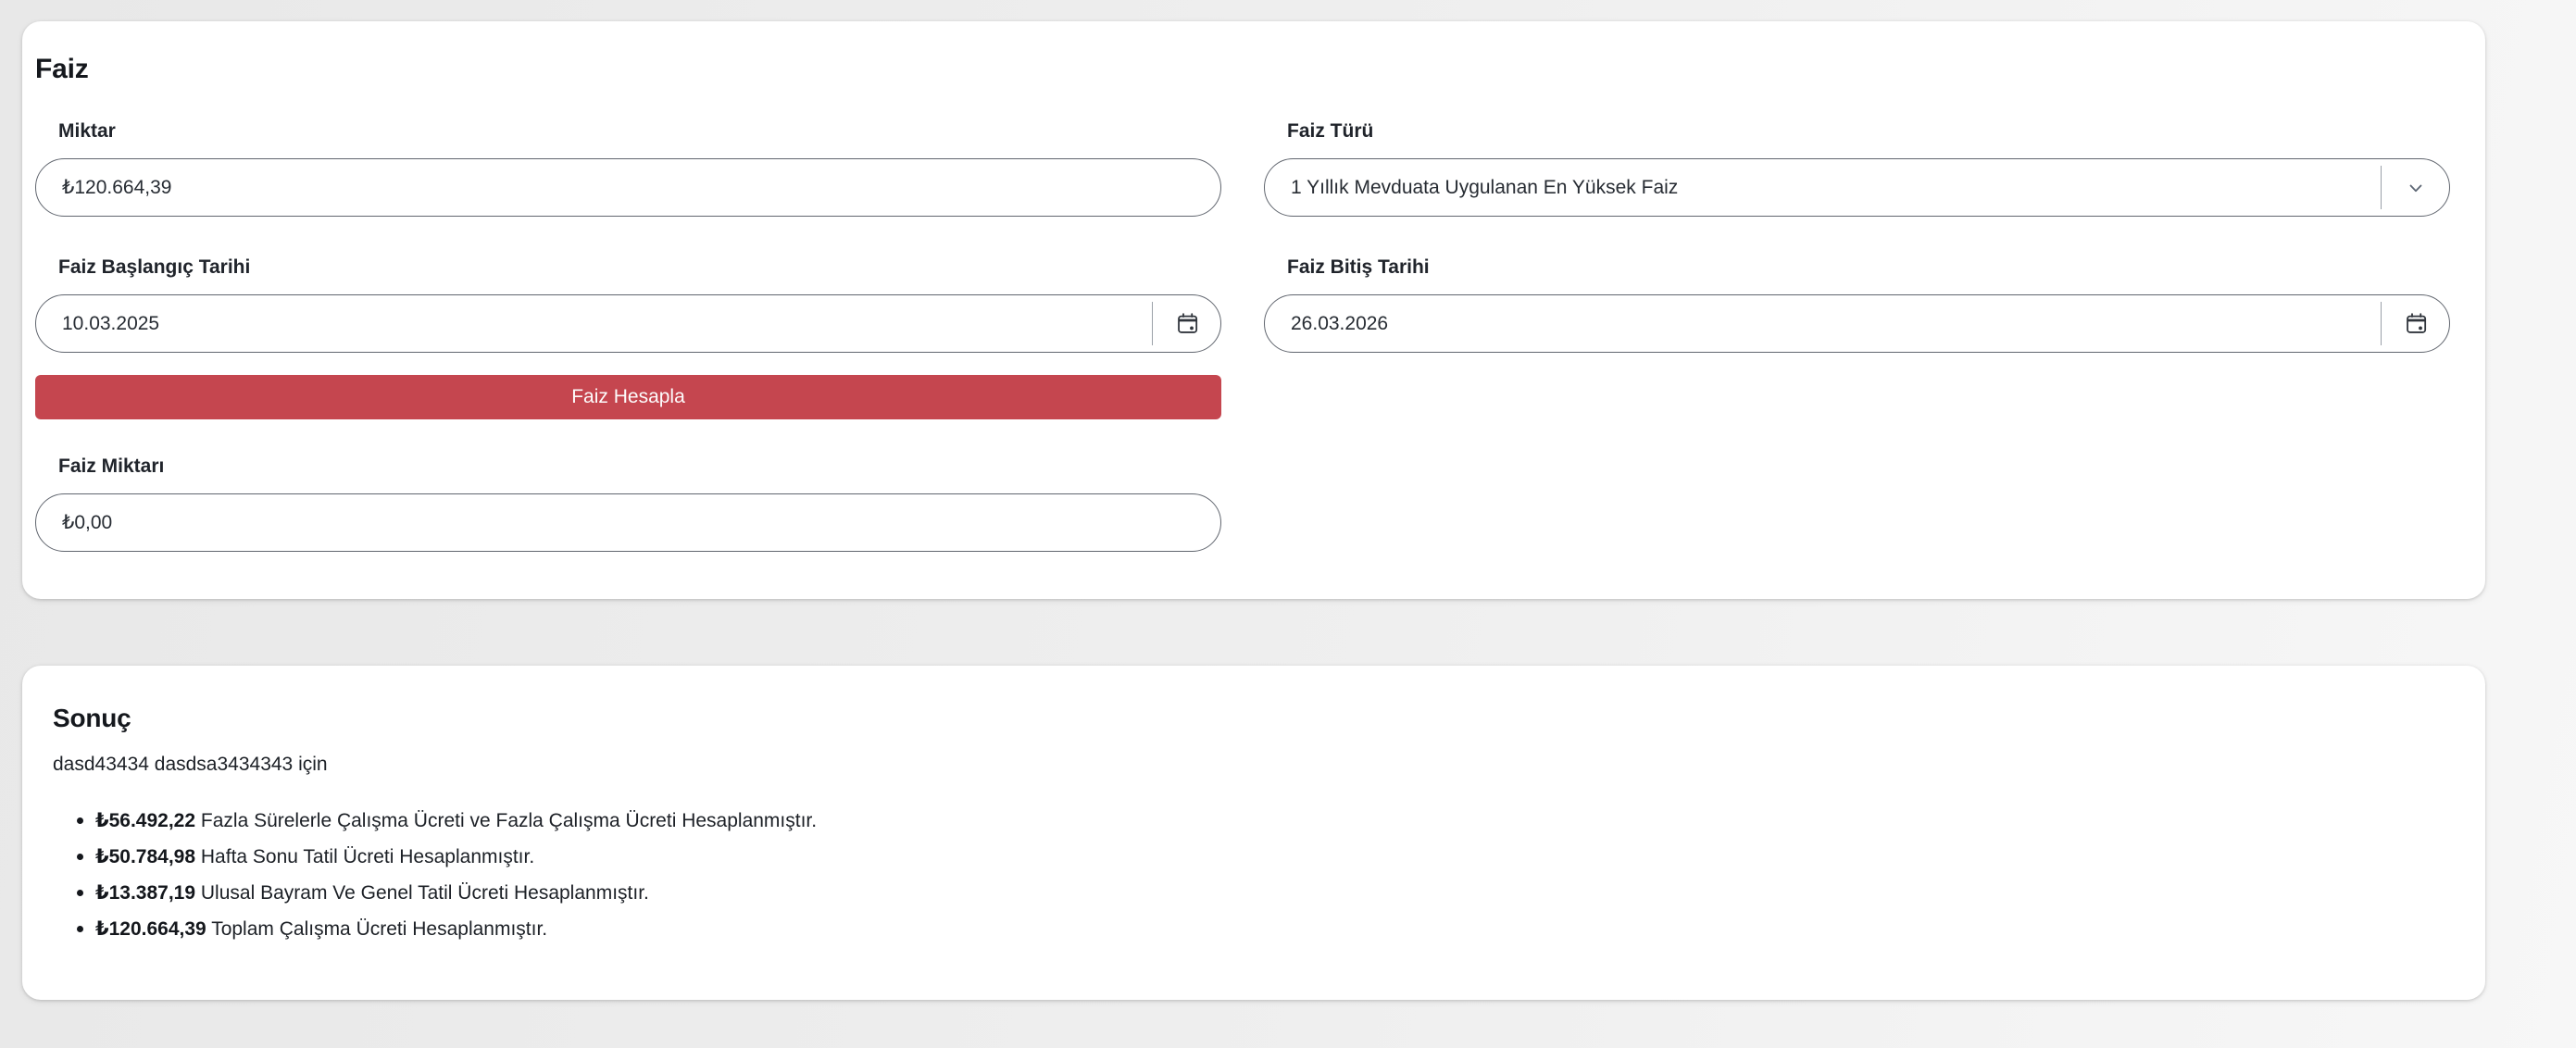  I want to click on result-text: Toplam Çalışma Ücreti Hesaplanmıştır., so click(380, 929).